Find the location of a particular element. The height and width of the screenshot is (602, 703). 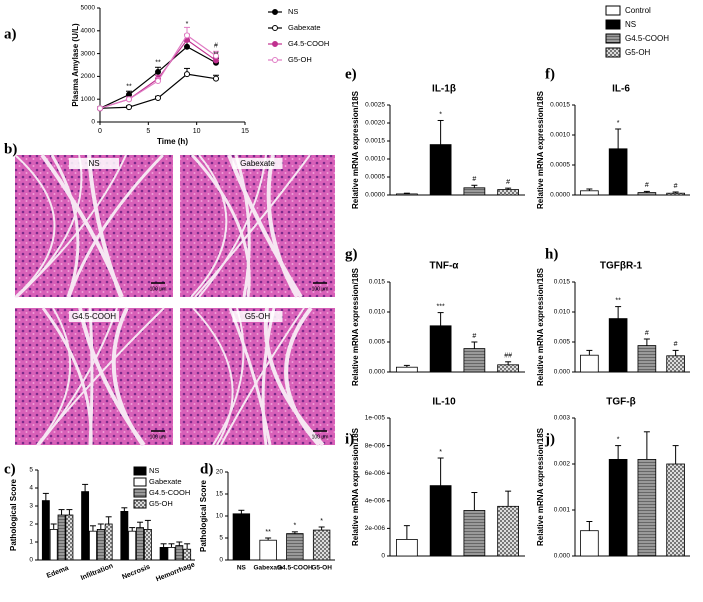

y-tick-label: 2 is located at coordinates (31, 524).